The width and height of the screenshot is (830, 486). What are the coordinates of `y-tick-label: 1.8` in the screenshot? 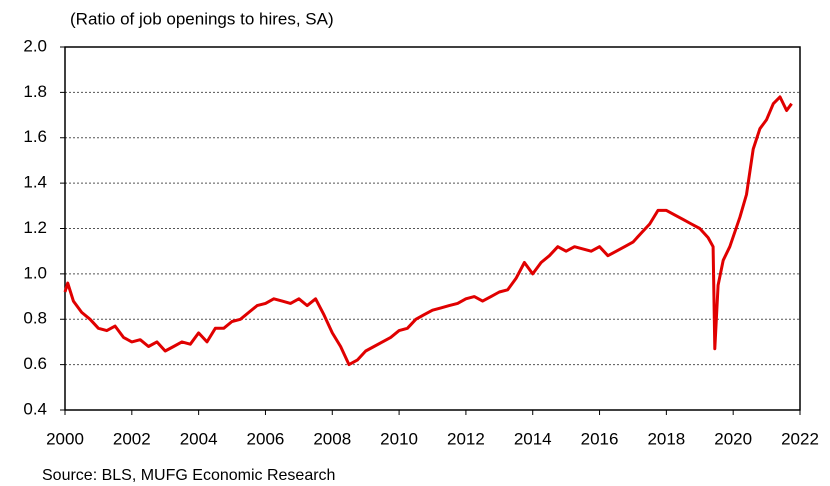 It's located at (35, 91).